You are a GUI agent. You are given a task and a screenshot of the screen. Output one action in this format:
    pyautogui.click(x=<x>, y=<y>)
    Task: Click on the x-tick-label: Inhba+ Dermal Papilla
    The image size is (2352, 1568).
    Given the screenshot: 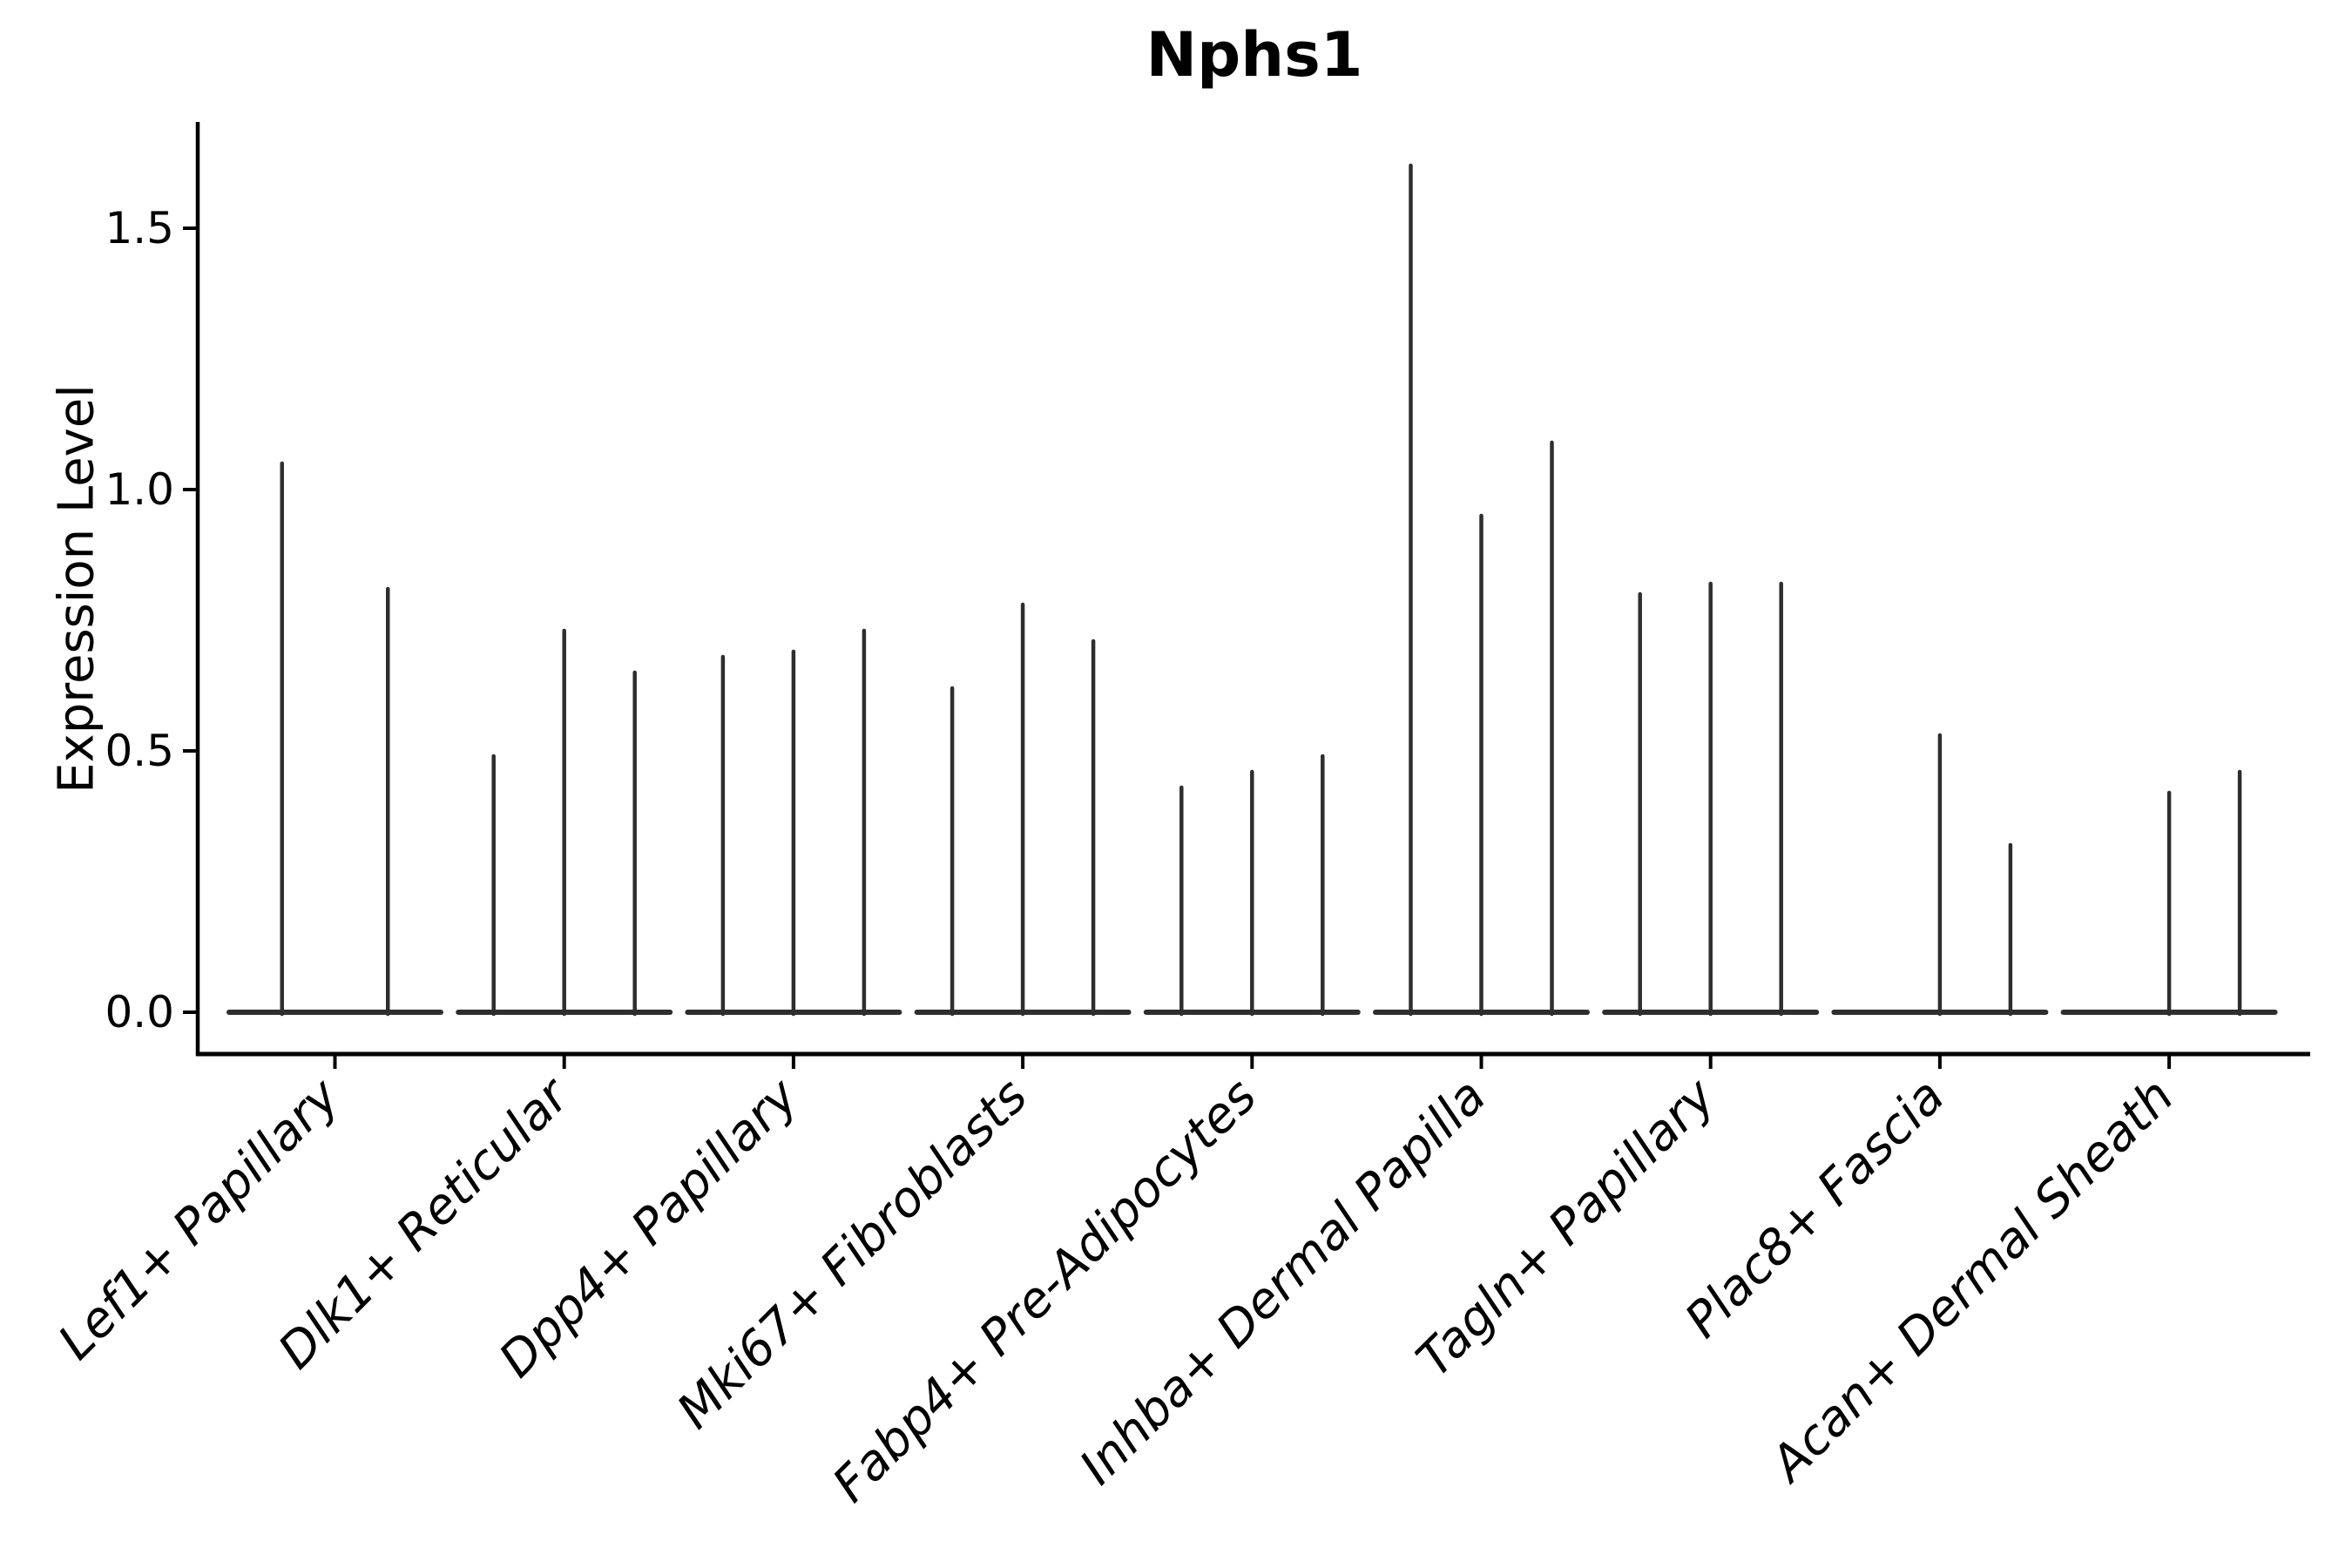 What is the action you would take?
    pyautogui.click(x=1283, y=1282)
    